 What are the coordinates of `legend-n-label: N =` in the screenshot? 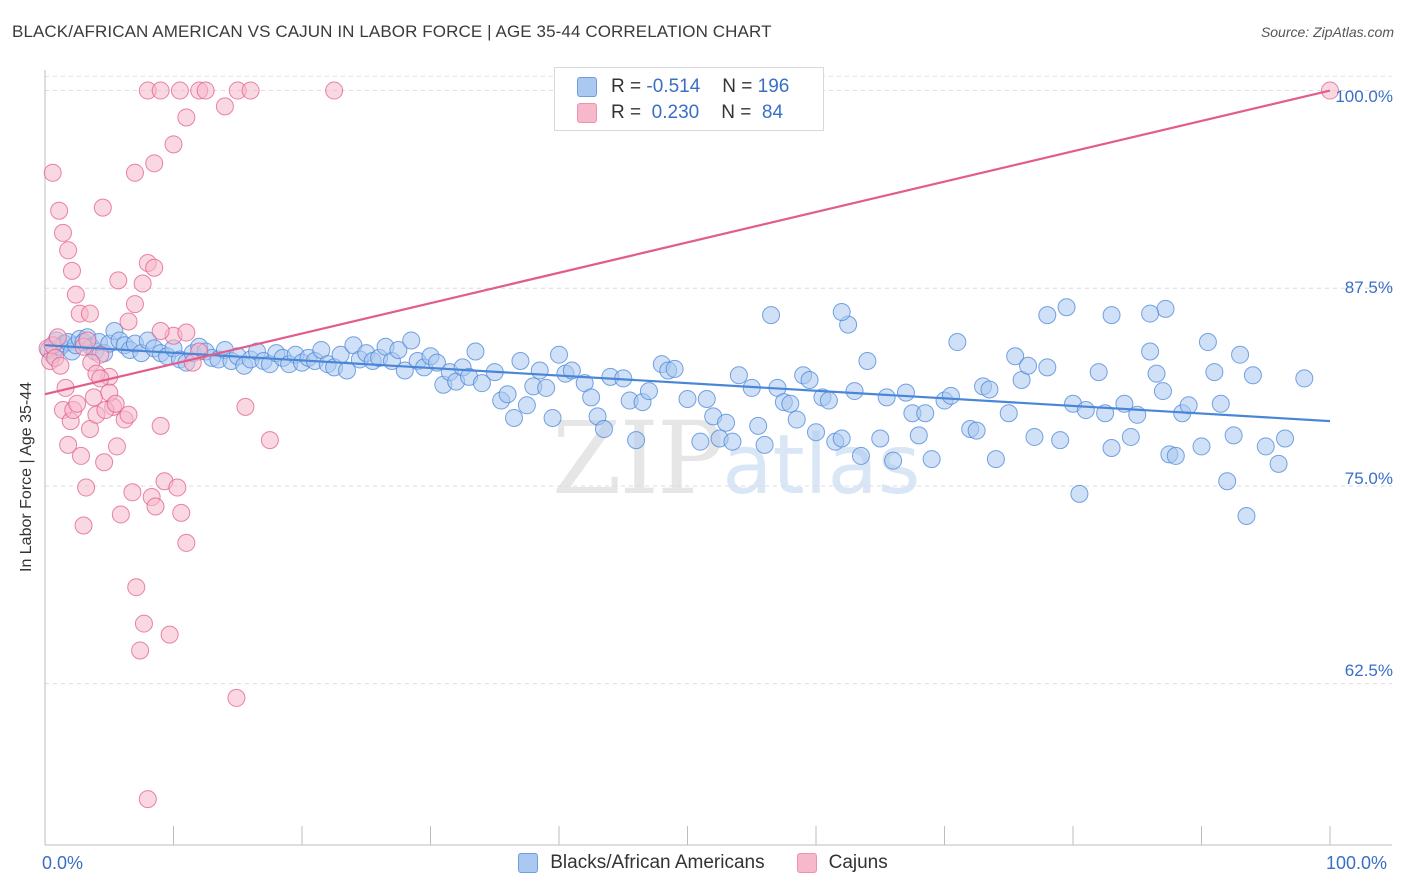 It's located at (737, 86).